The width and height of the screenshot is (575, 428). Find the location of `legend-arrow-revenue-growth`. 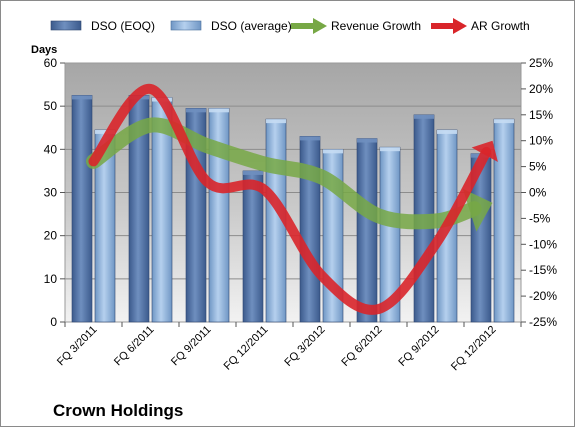

legend-arrow-revenue-growth is located at coordinates (320, 26).